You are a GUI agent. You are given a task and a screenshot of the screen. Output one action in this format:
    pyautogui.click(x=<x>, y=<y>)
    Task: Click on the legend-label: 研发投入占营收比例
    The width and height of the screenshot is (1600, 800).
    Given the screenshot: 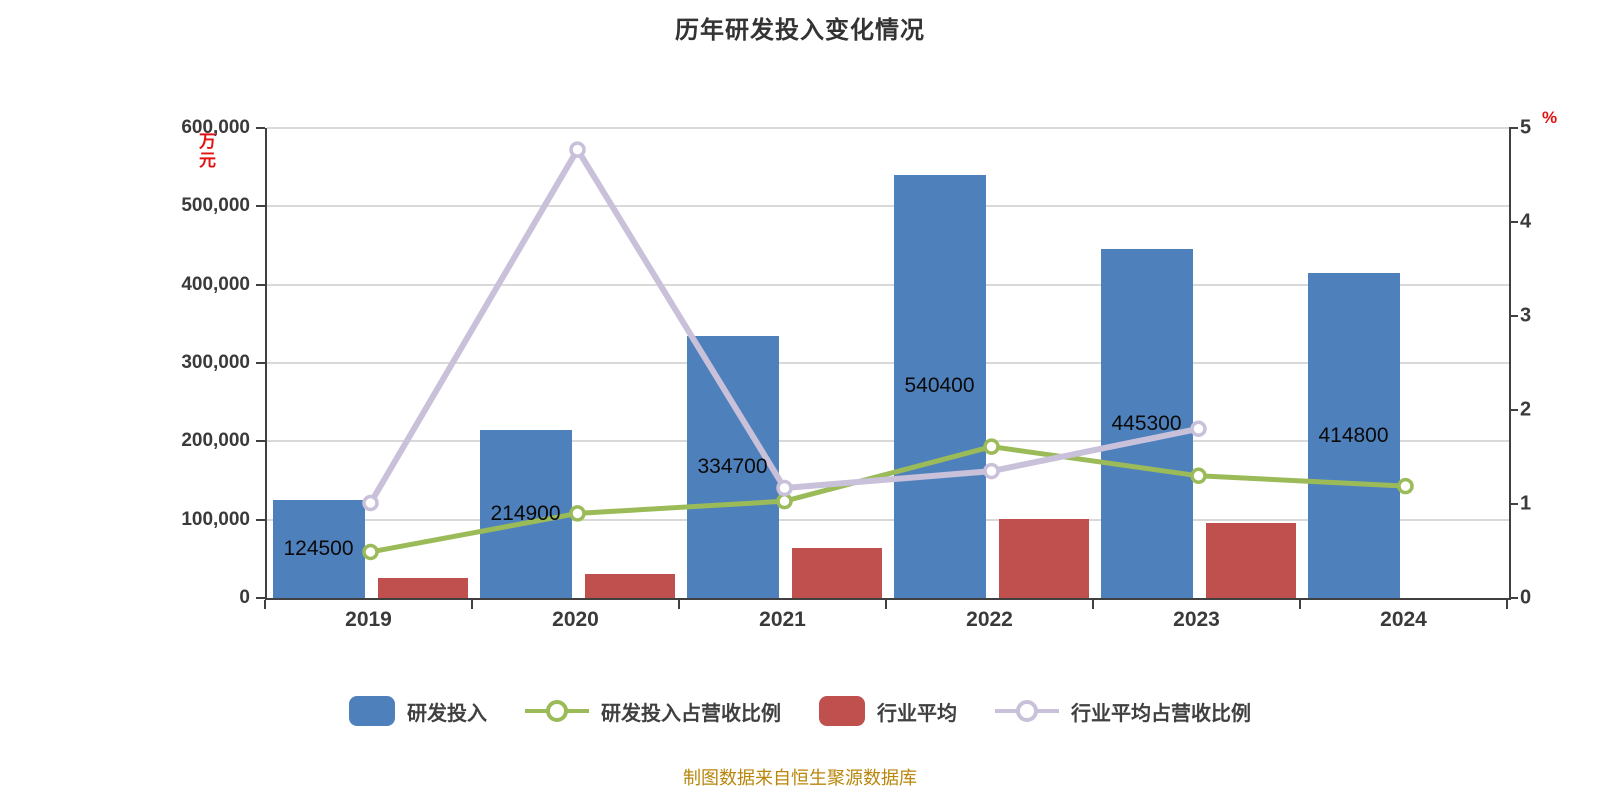 What is the action you would take?
    pyautogui.click(x=691, y=713)
    